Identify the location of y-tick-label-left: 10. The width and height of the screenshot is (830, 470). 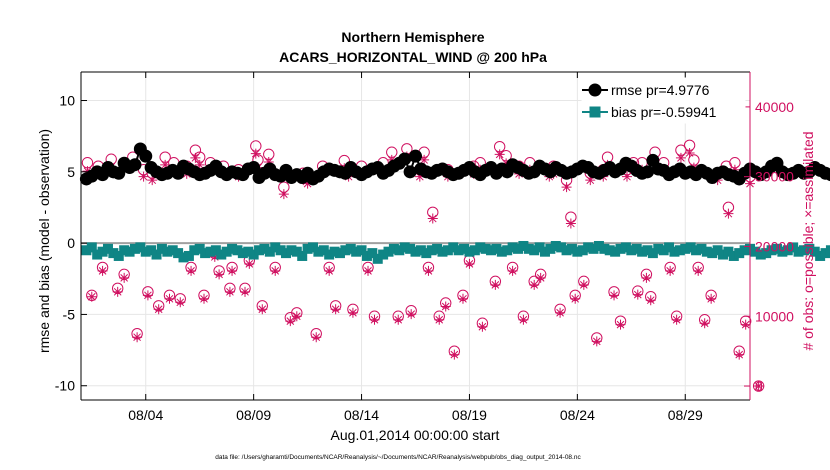
(67, 101).